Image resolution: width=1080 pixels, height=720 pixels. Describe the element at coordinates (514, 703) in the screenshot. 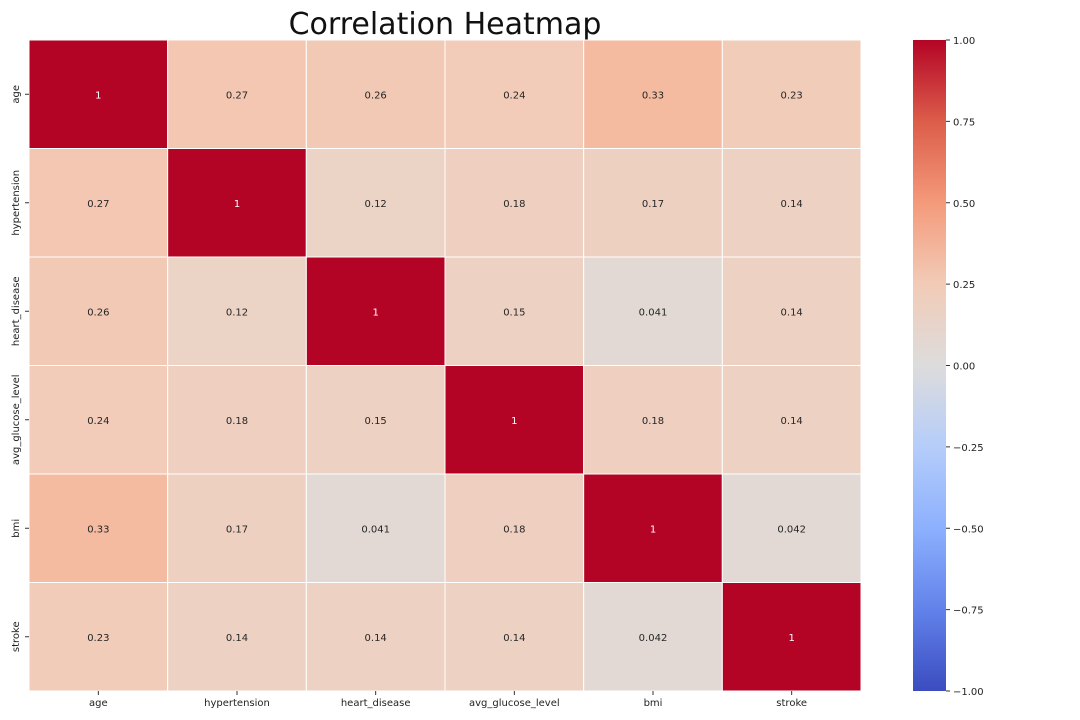

I see `x-tick-label: avg_glucose_level` at that location.